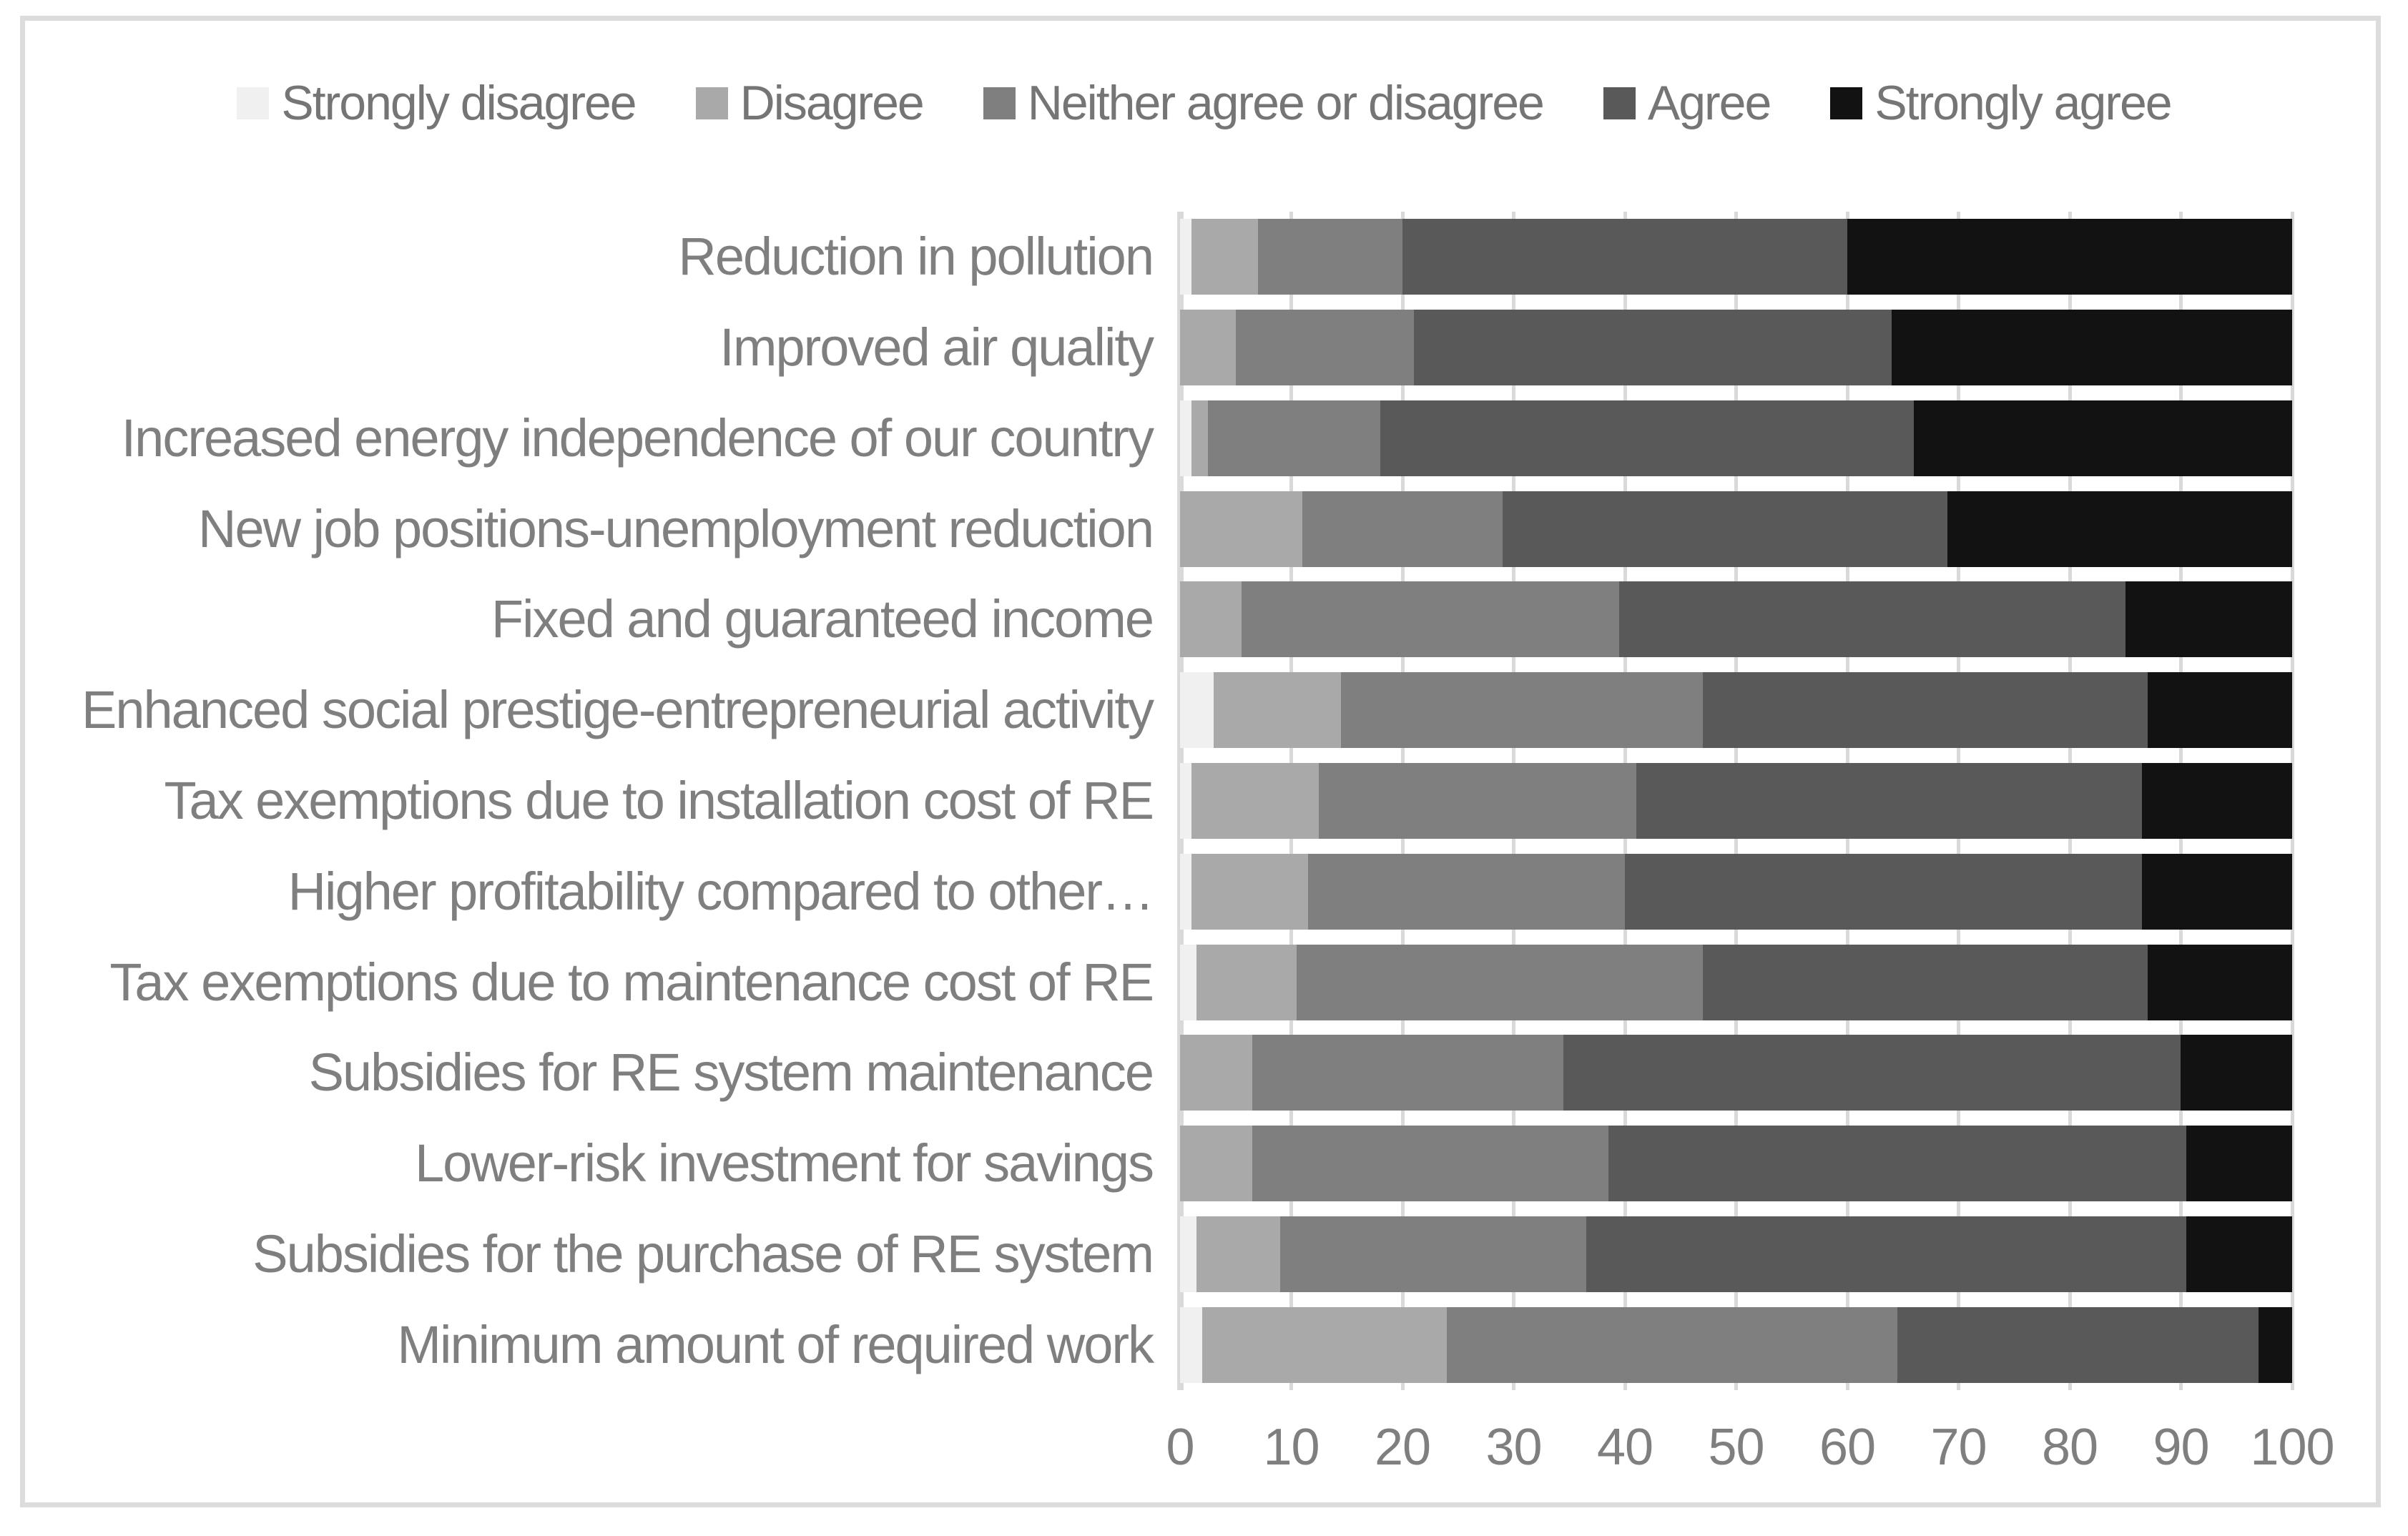 Image resolution: width=2408 pixels, height=1536 pixels. Describe the element at coordinates (832, 103) in the screenshot. I see `legend-label: Disagree` at that location.